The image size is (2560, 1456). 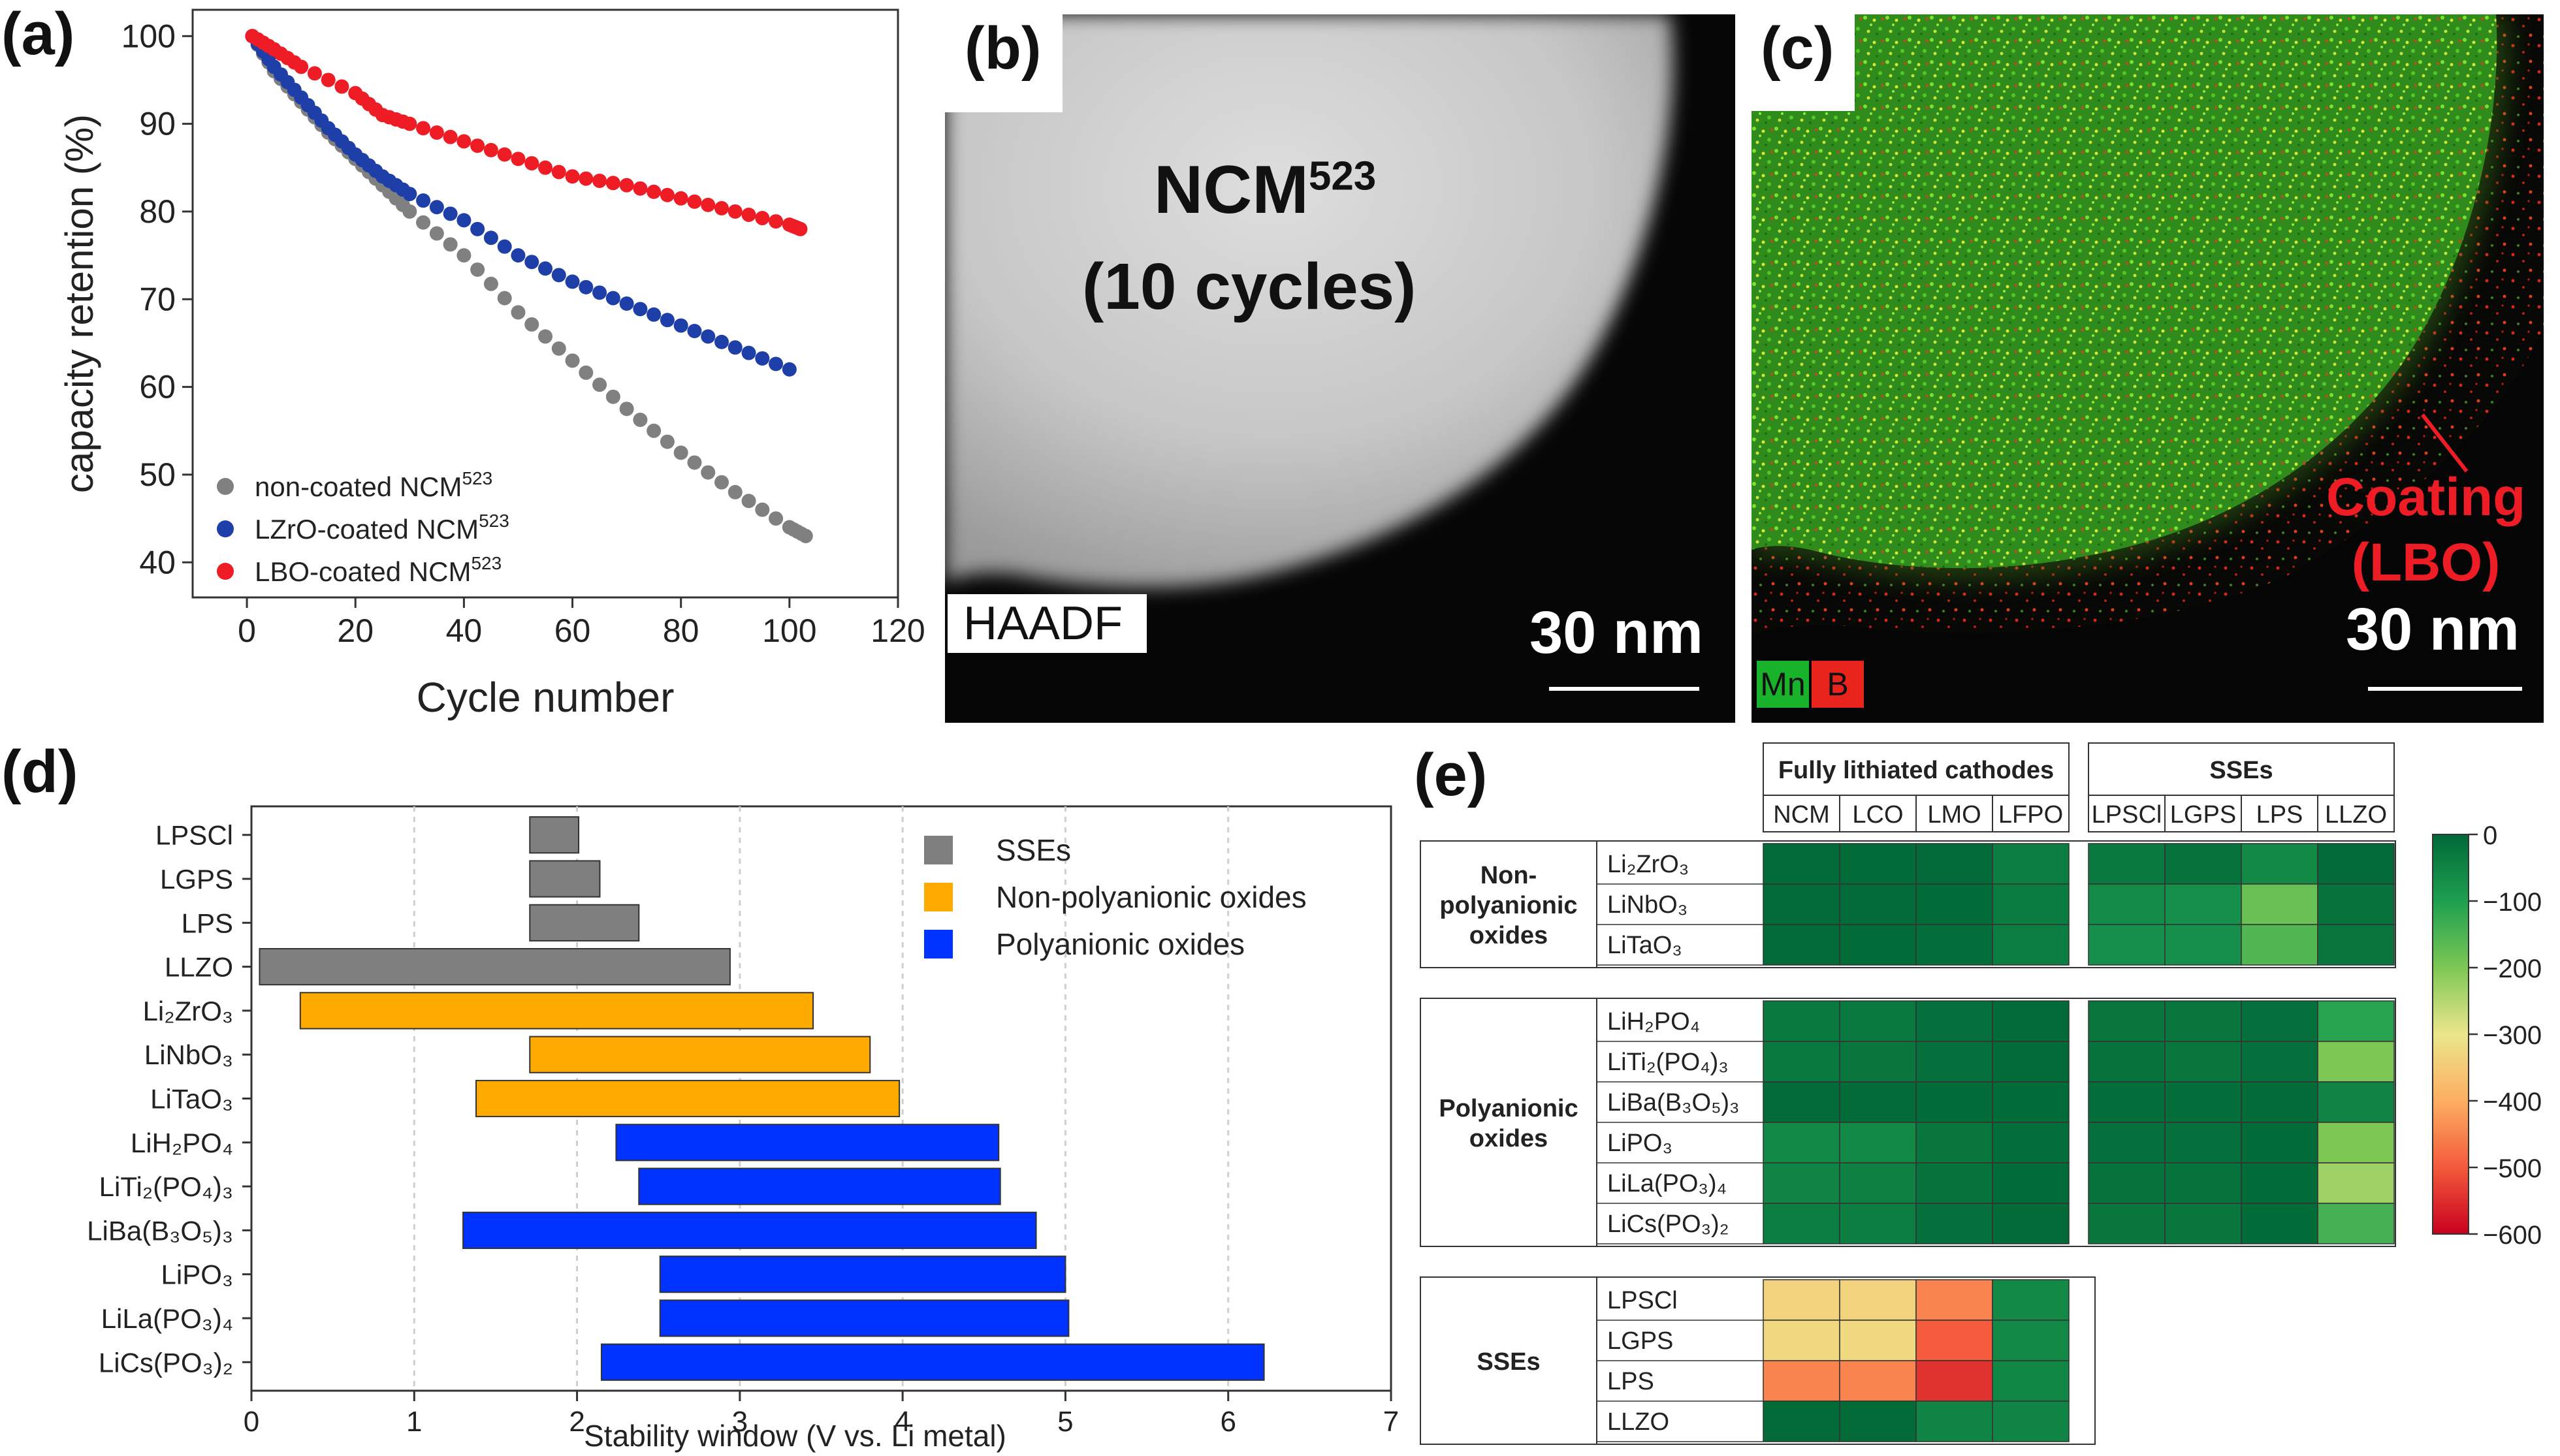 I want to click on row-name-label: LiBa(B₃O₅)₃, so click(x=1673, y=1103).